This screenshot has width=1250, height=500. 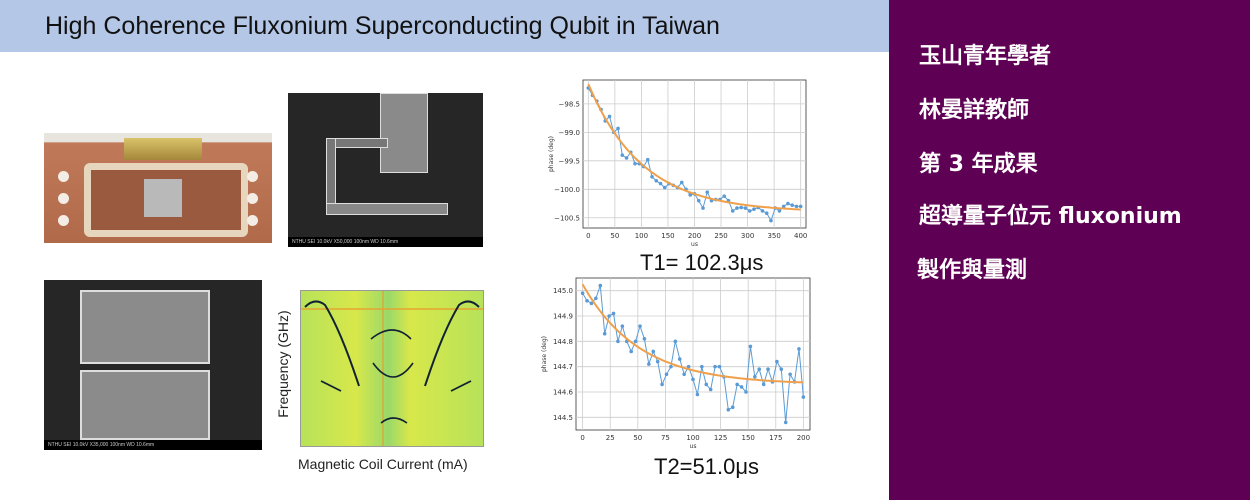 What do you see at coordinates (385, 170) in the screenshot?
I see `sem-image-junction: NTHU SEI 10.0kV X50,000 100nm WD 10.6mm` at bounding box center [385, 170].